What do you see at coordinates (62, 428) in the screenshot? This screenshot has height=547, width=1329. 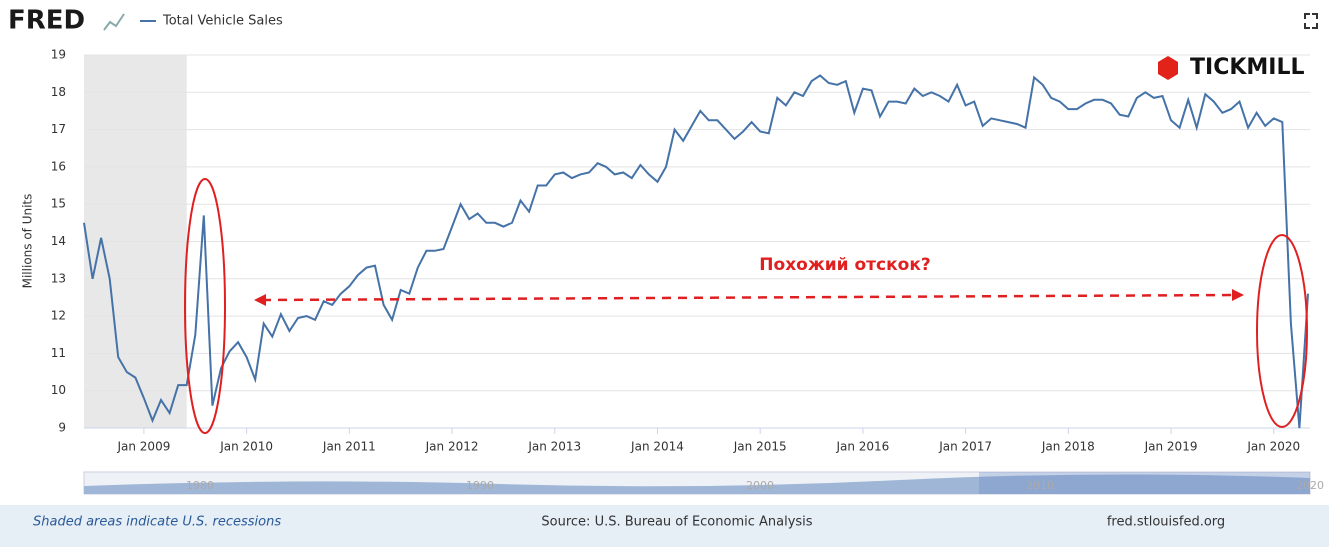 I see `y-tick-label: 9` at bounding box center [62, 428].